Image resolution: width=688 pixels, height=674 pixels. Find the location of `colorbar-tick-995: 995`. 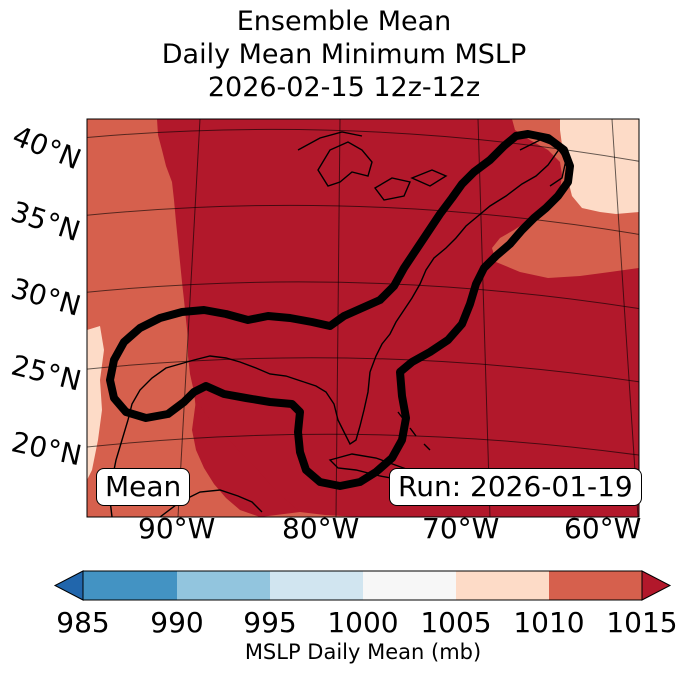

colorbar-tick-995: 995 is located at coordinates (270, 622).